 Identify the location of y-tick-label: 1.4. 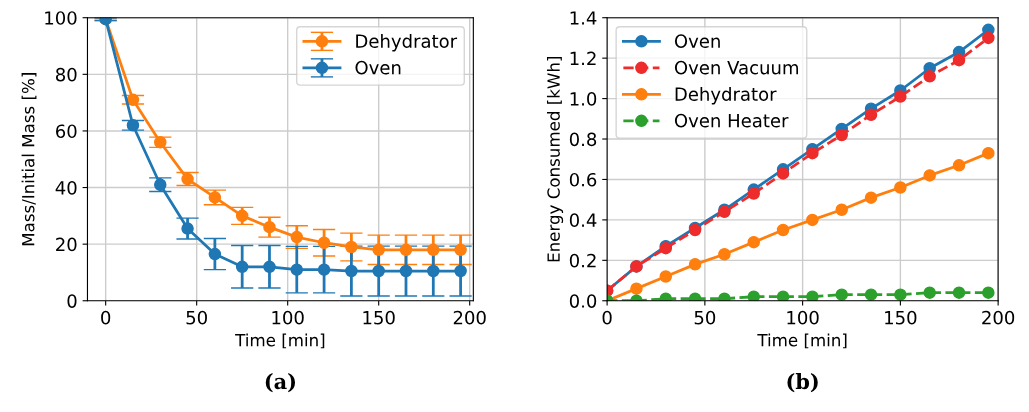
(583, 18).